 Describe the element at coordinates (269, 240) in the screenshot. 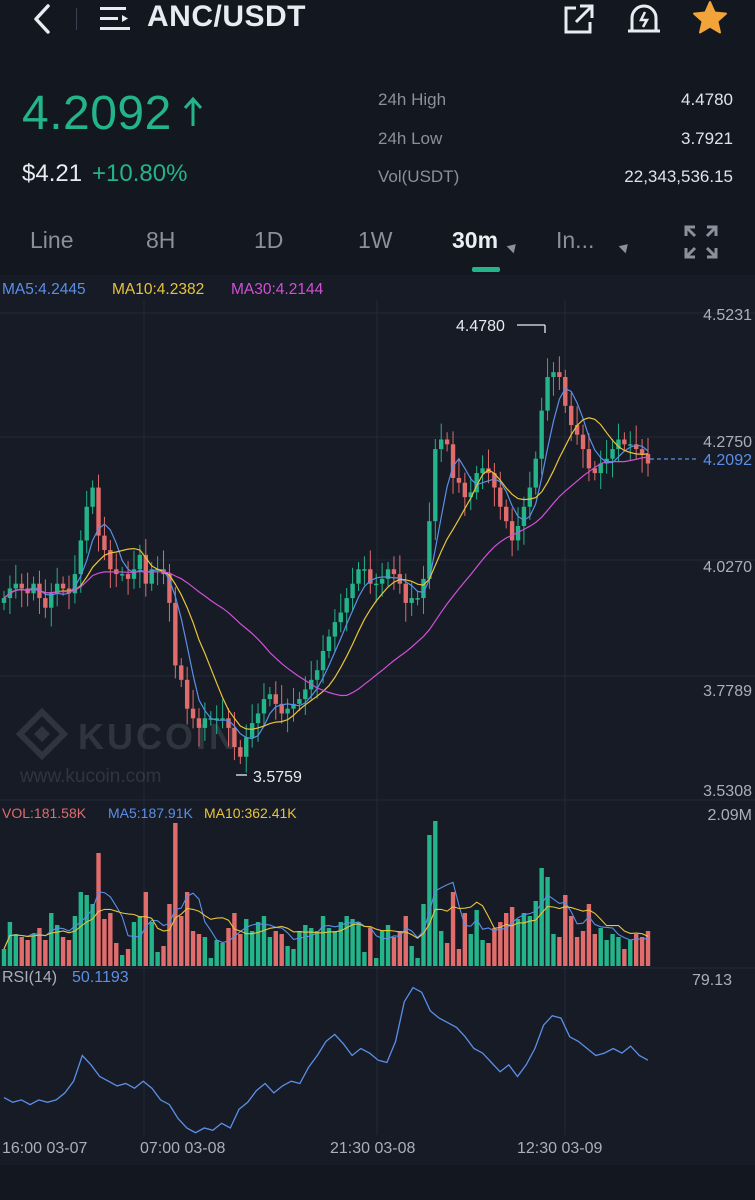

I see `tab-1d: 1D` at that location.